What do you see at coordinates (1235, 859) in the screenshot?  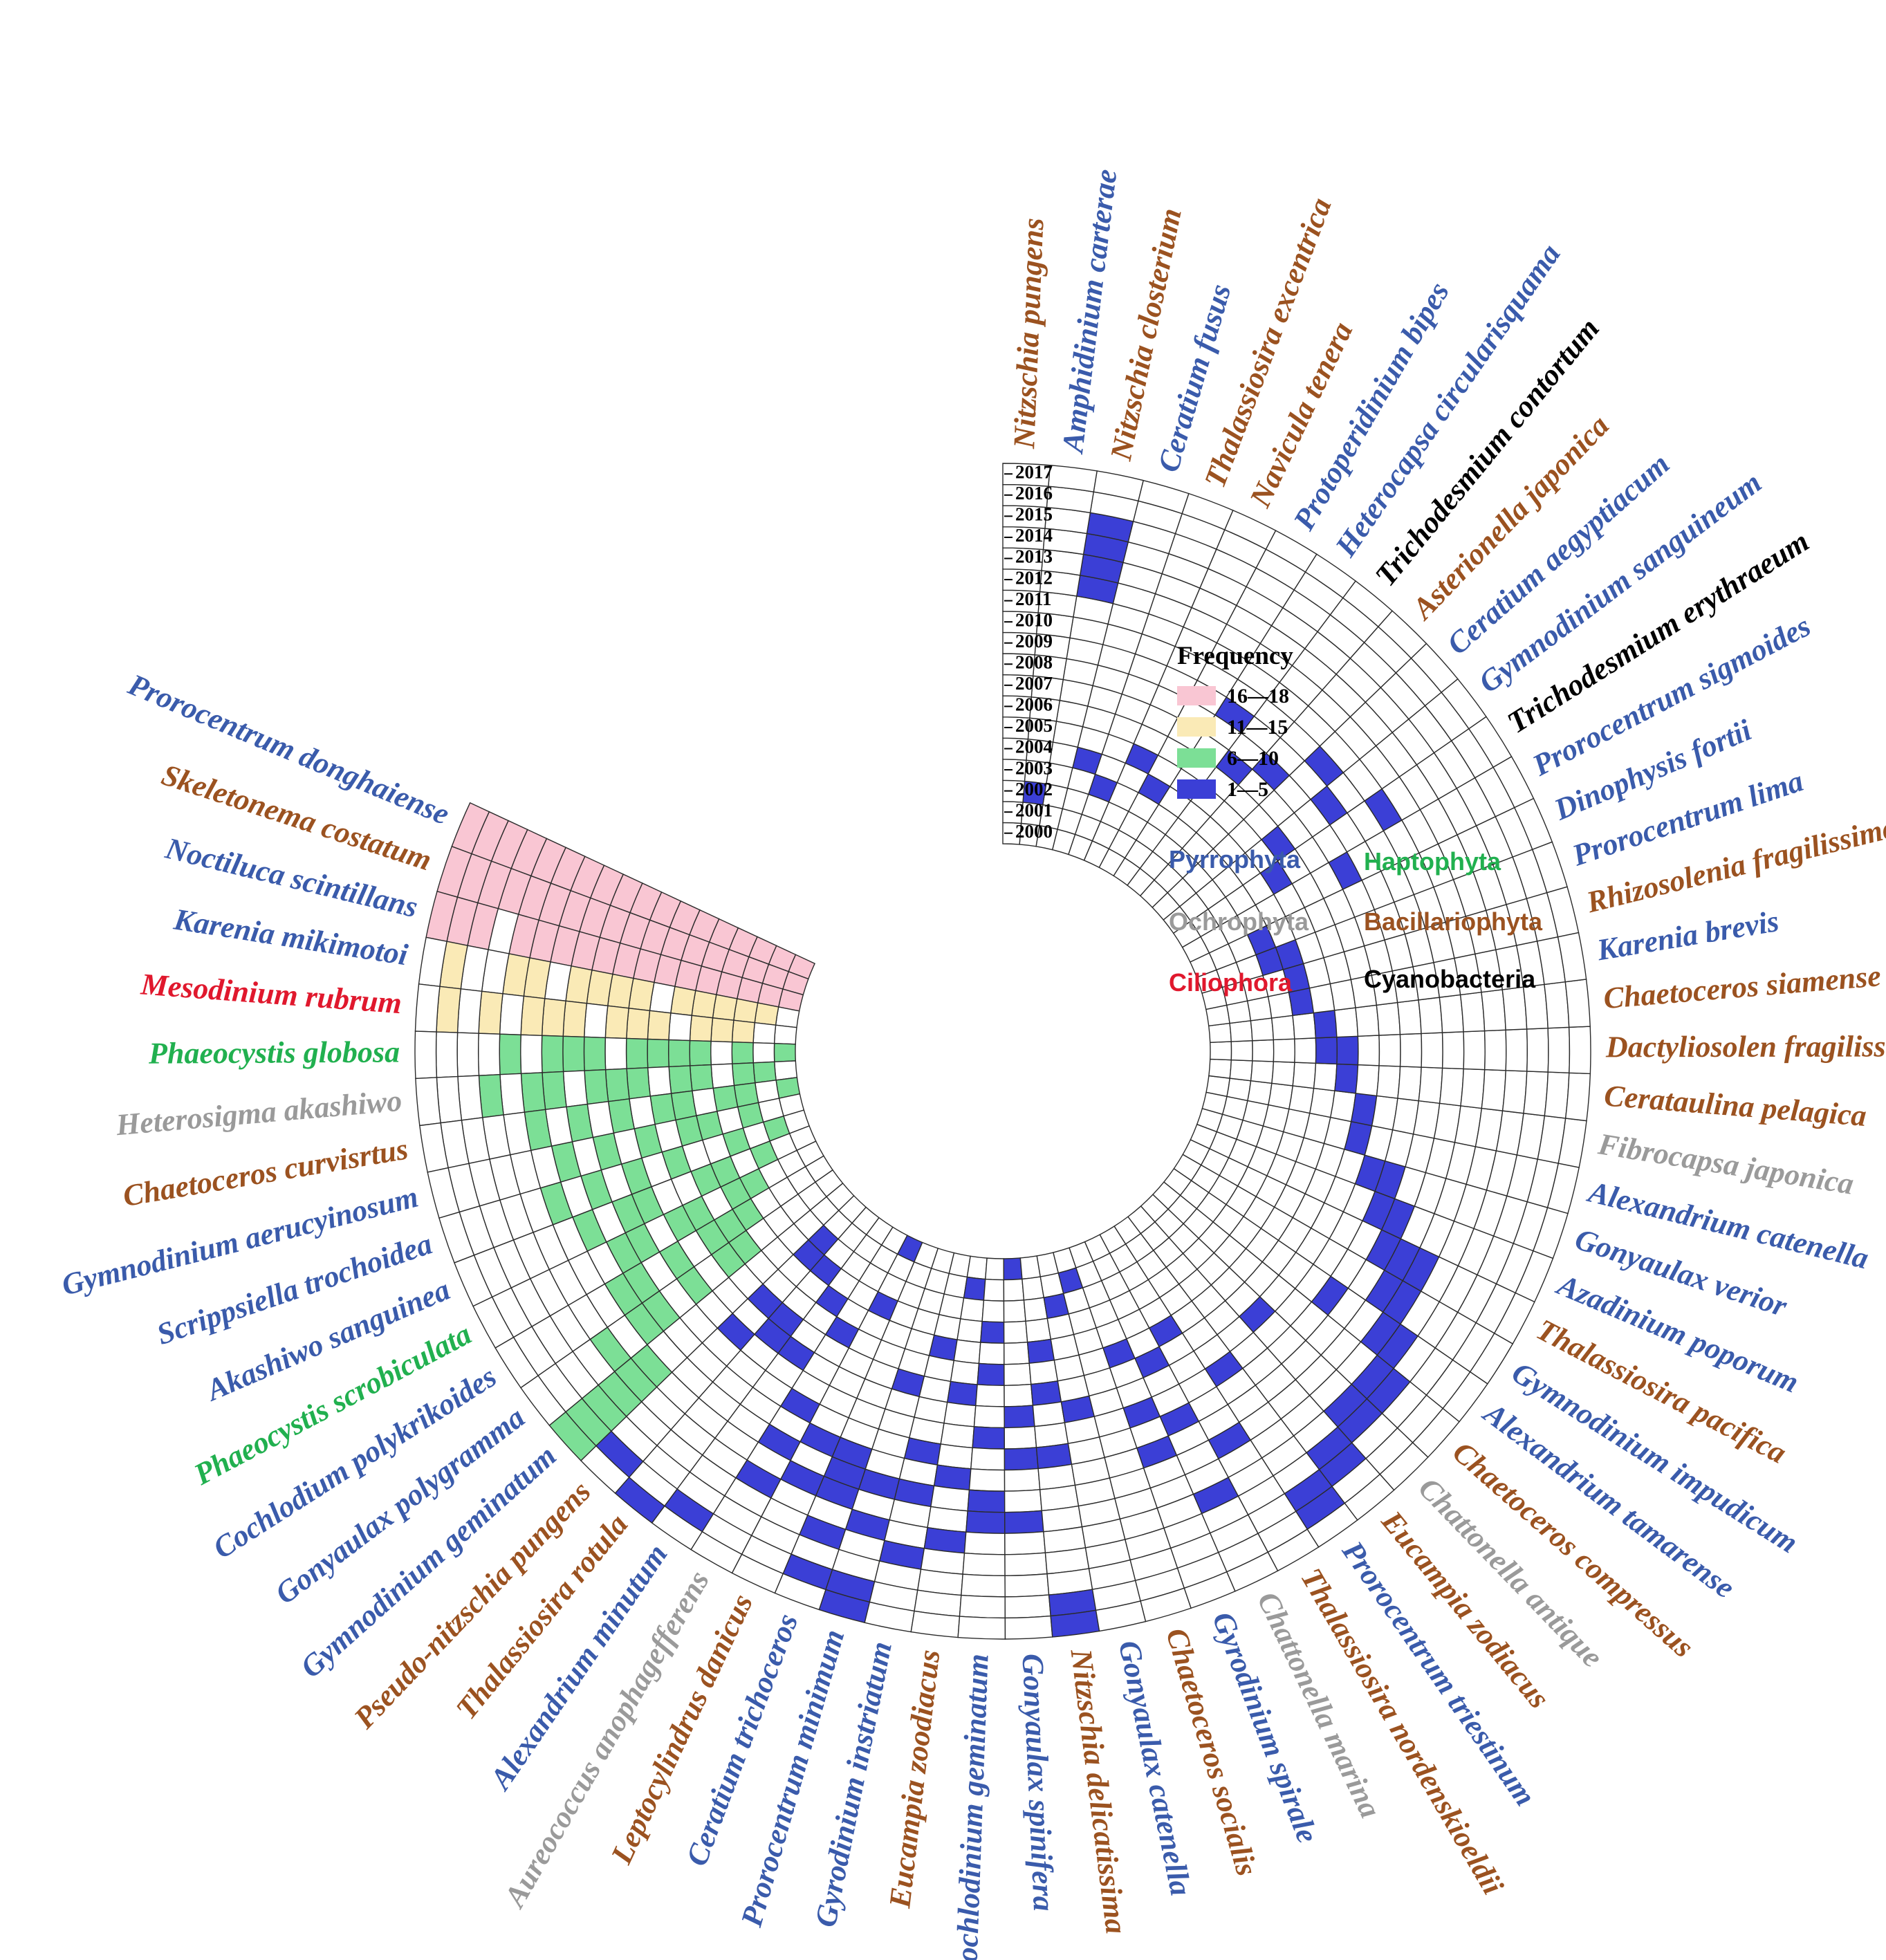 I see `phylum-pyrrophyta: Pyrrophyta` at bounding box center [1235, 859].